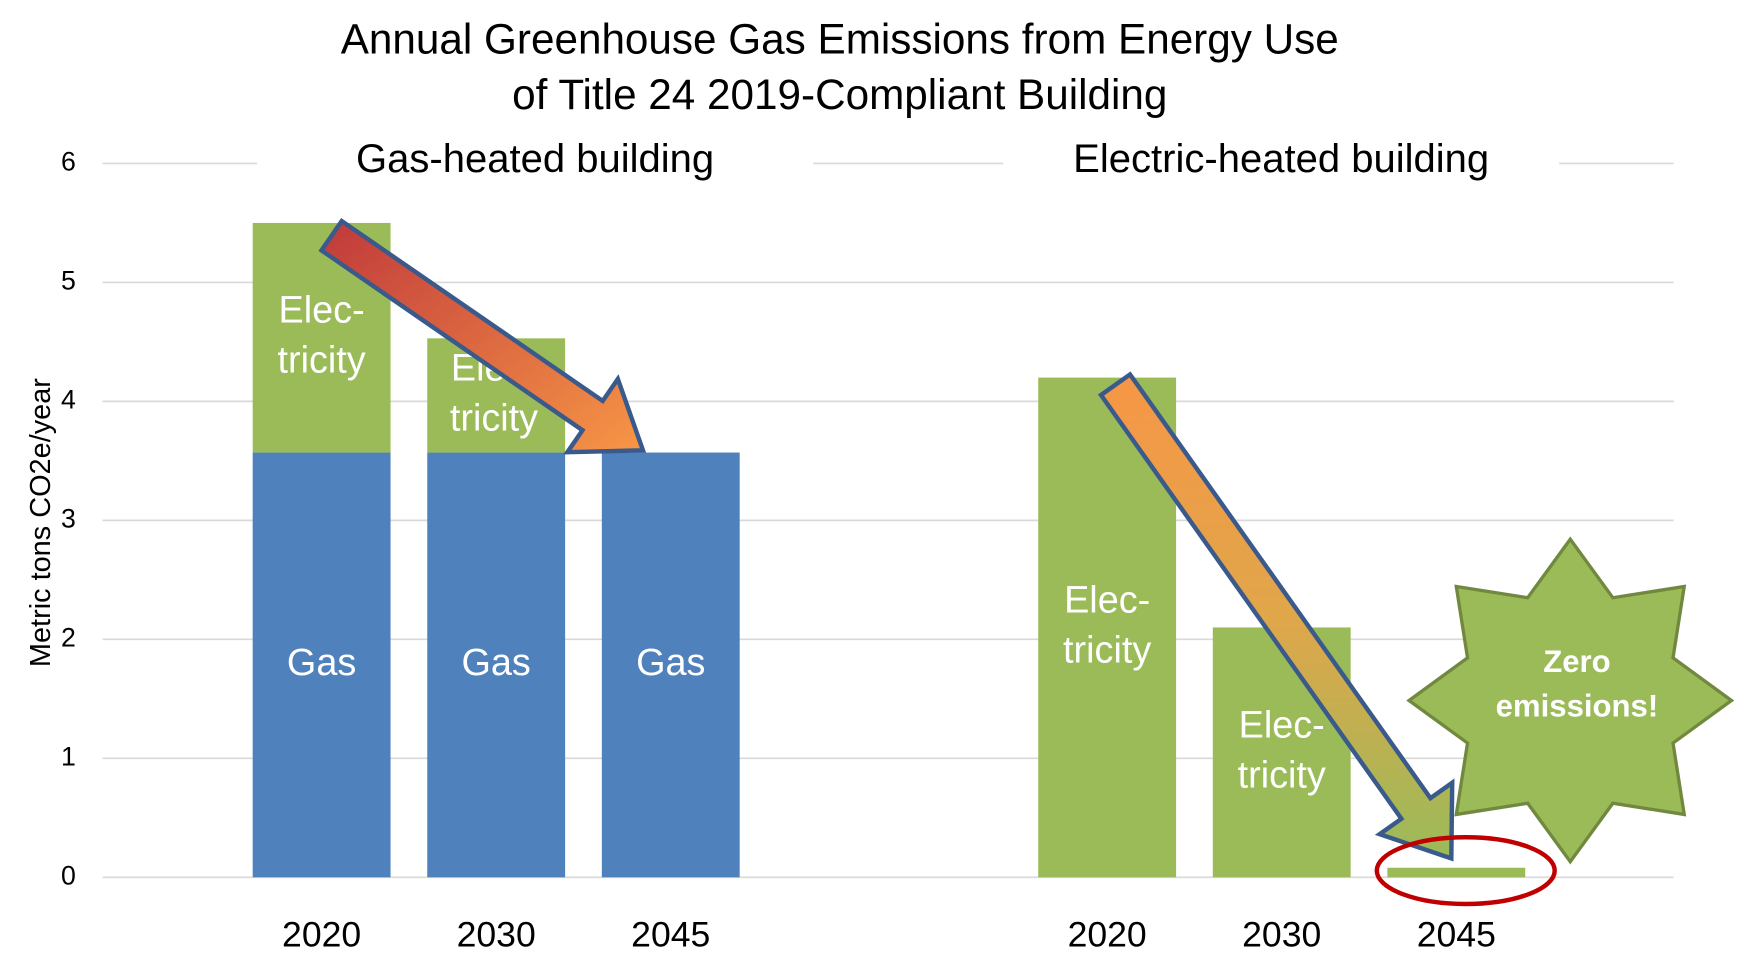 The image size is (1744, 954). I want to click on star, so click(1570, 700).